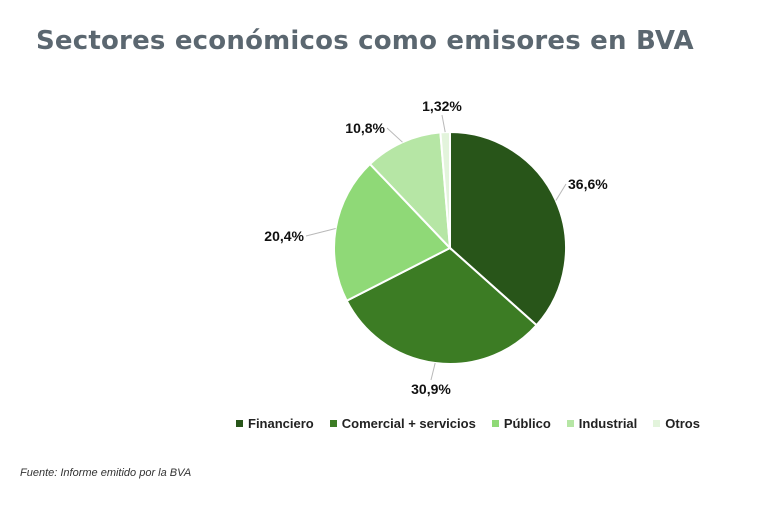  I want to click on pie-slice-otros, so click(445, 189).